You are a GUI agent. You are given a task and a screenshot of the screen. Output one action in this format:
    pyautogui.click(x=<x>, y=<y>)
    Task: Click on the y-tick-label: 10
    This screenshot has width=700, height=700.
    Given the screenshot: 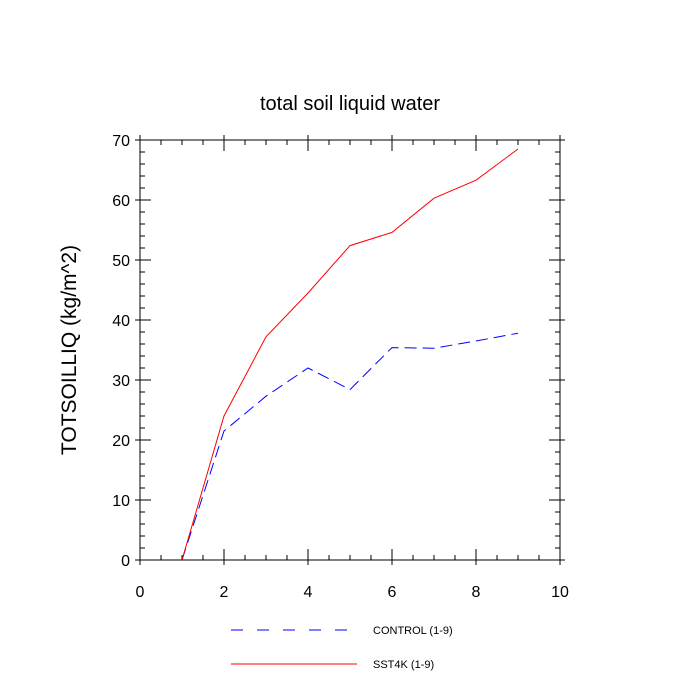 What is the action you would take?
    pyautogui.click(x=121, y=501)
    